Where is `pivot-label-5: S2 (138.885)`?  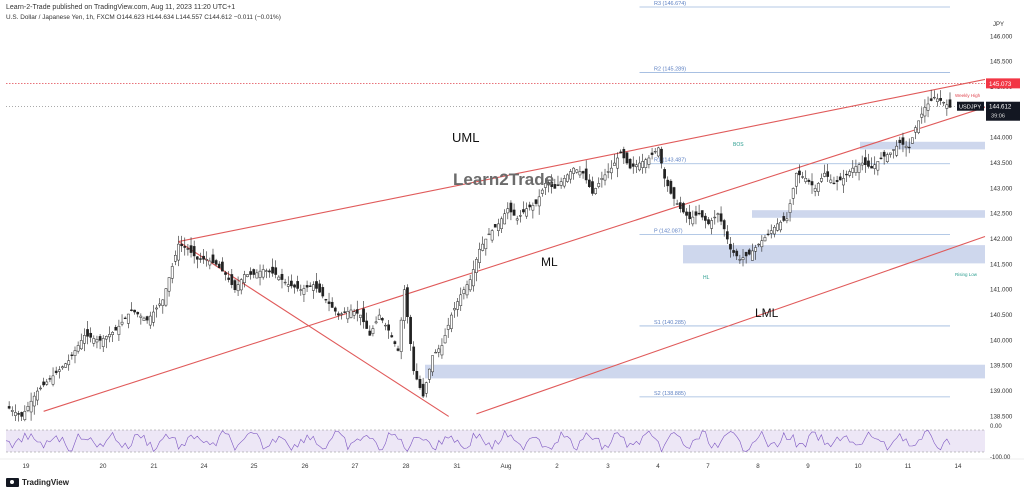 pivot-label-5: S2 (138.885) is located at coordinates (670, 394).